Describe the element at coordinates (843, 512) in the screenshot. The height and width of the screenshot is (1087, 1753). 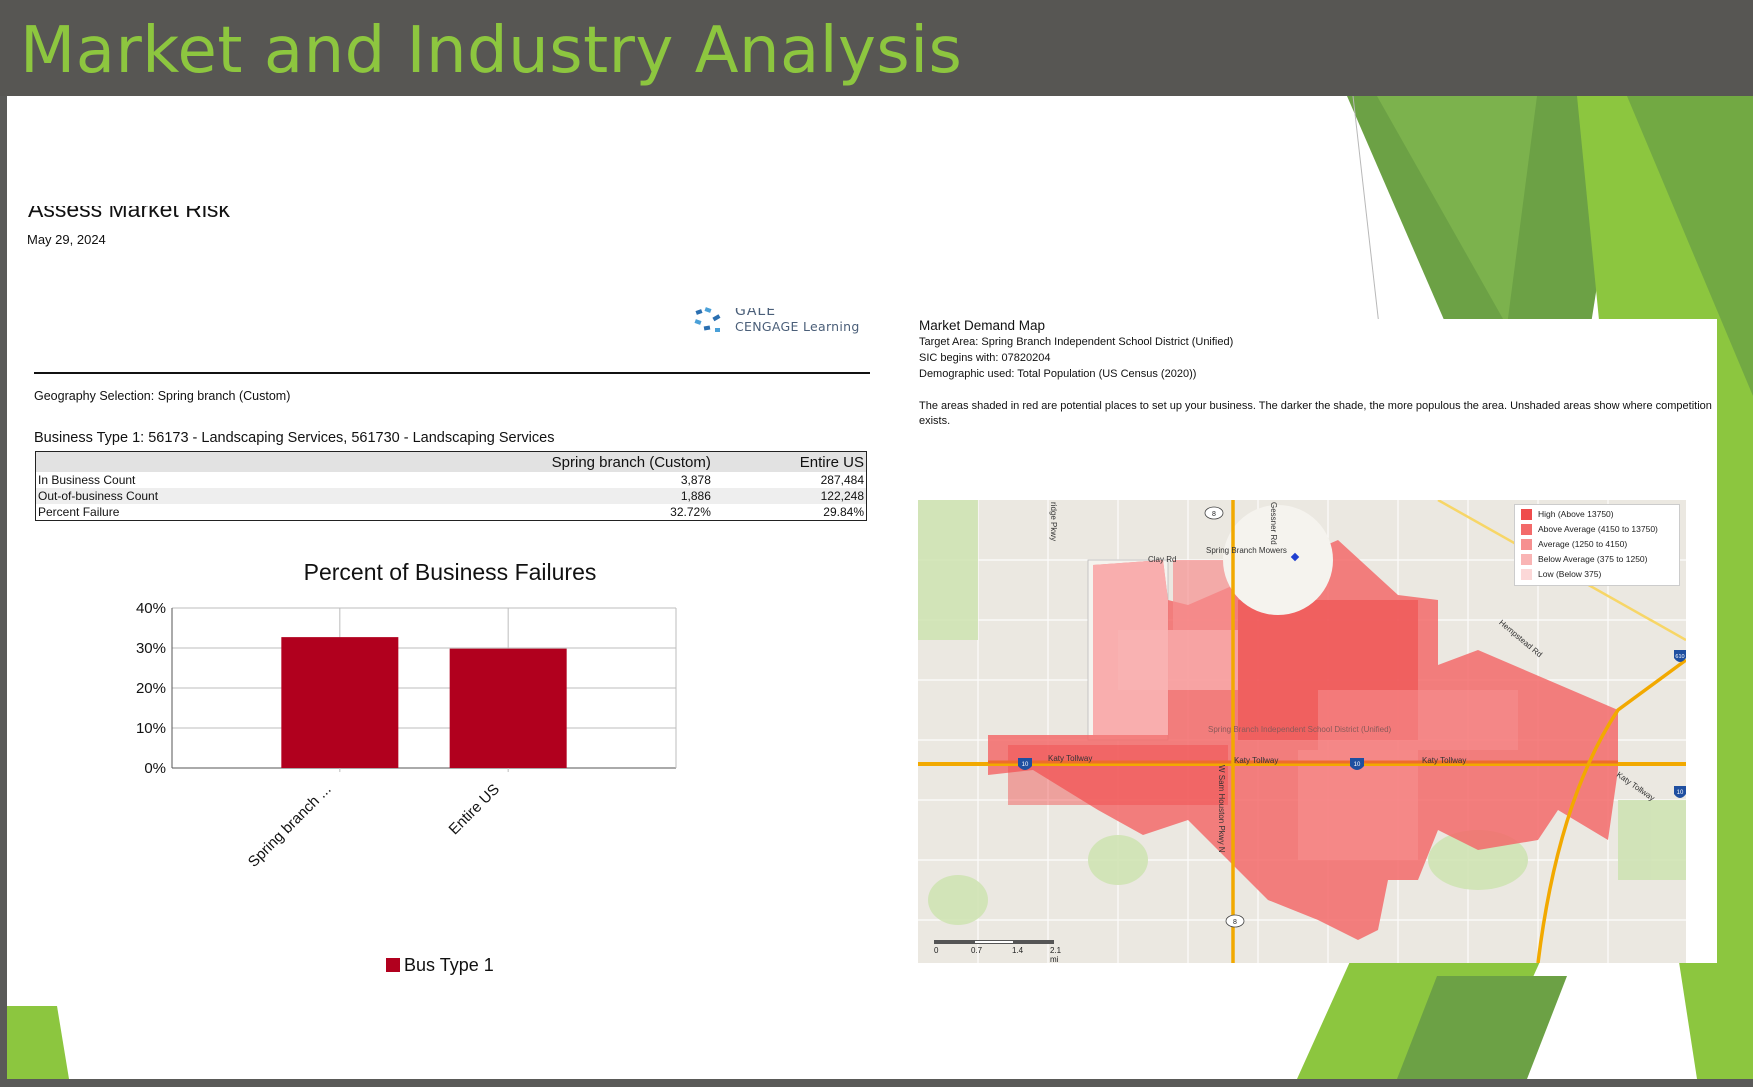
I see `table-cell: 29.84%` at that location.